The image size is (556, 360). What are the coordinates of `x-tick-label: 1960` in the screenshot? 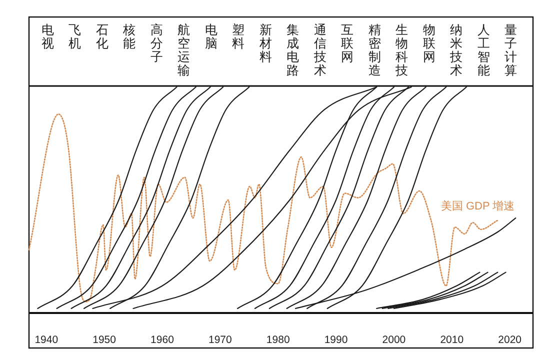 It's located at (162, 340).